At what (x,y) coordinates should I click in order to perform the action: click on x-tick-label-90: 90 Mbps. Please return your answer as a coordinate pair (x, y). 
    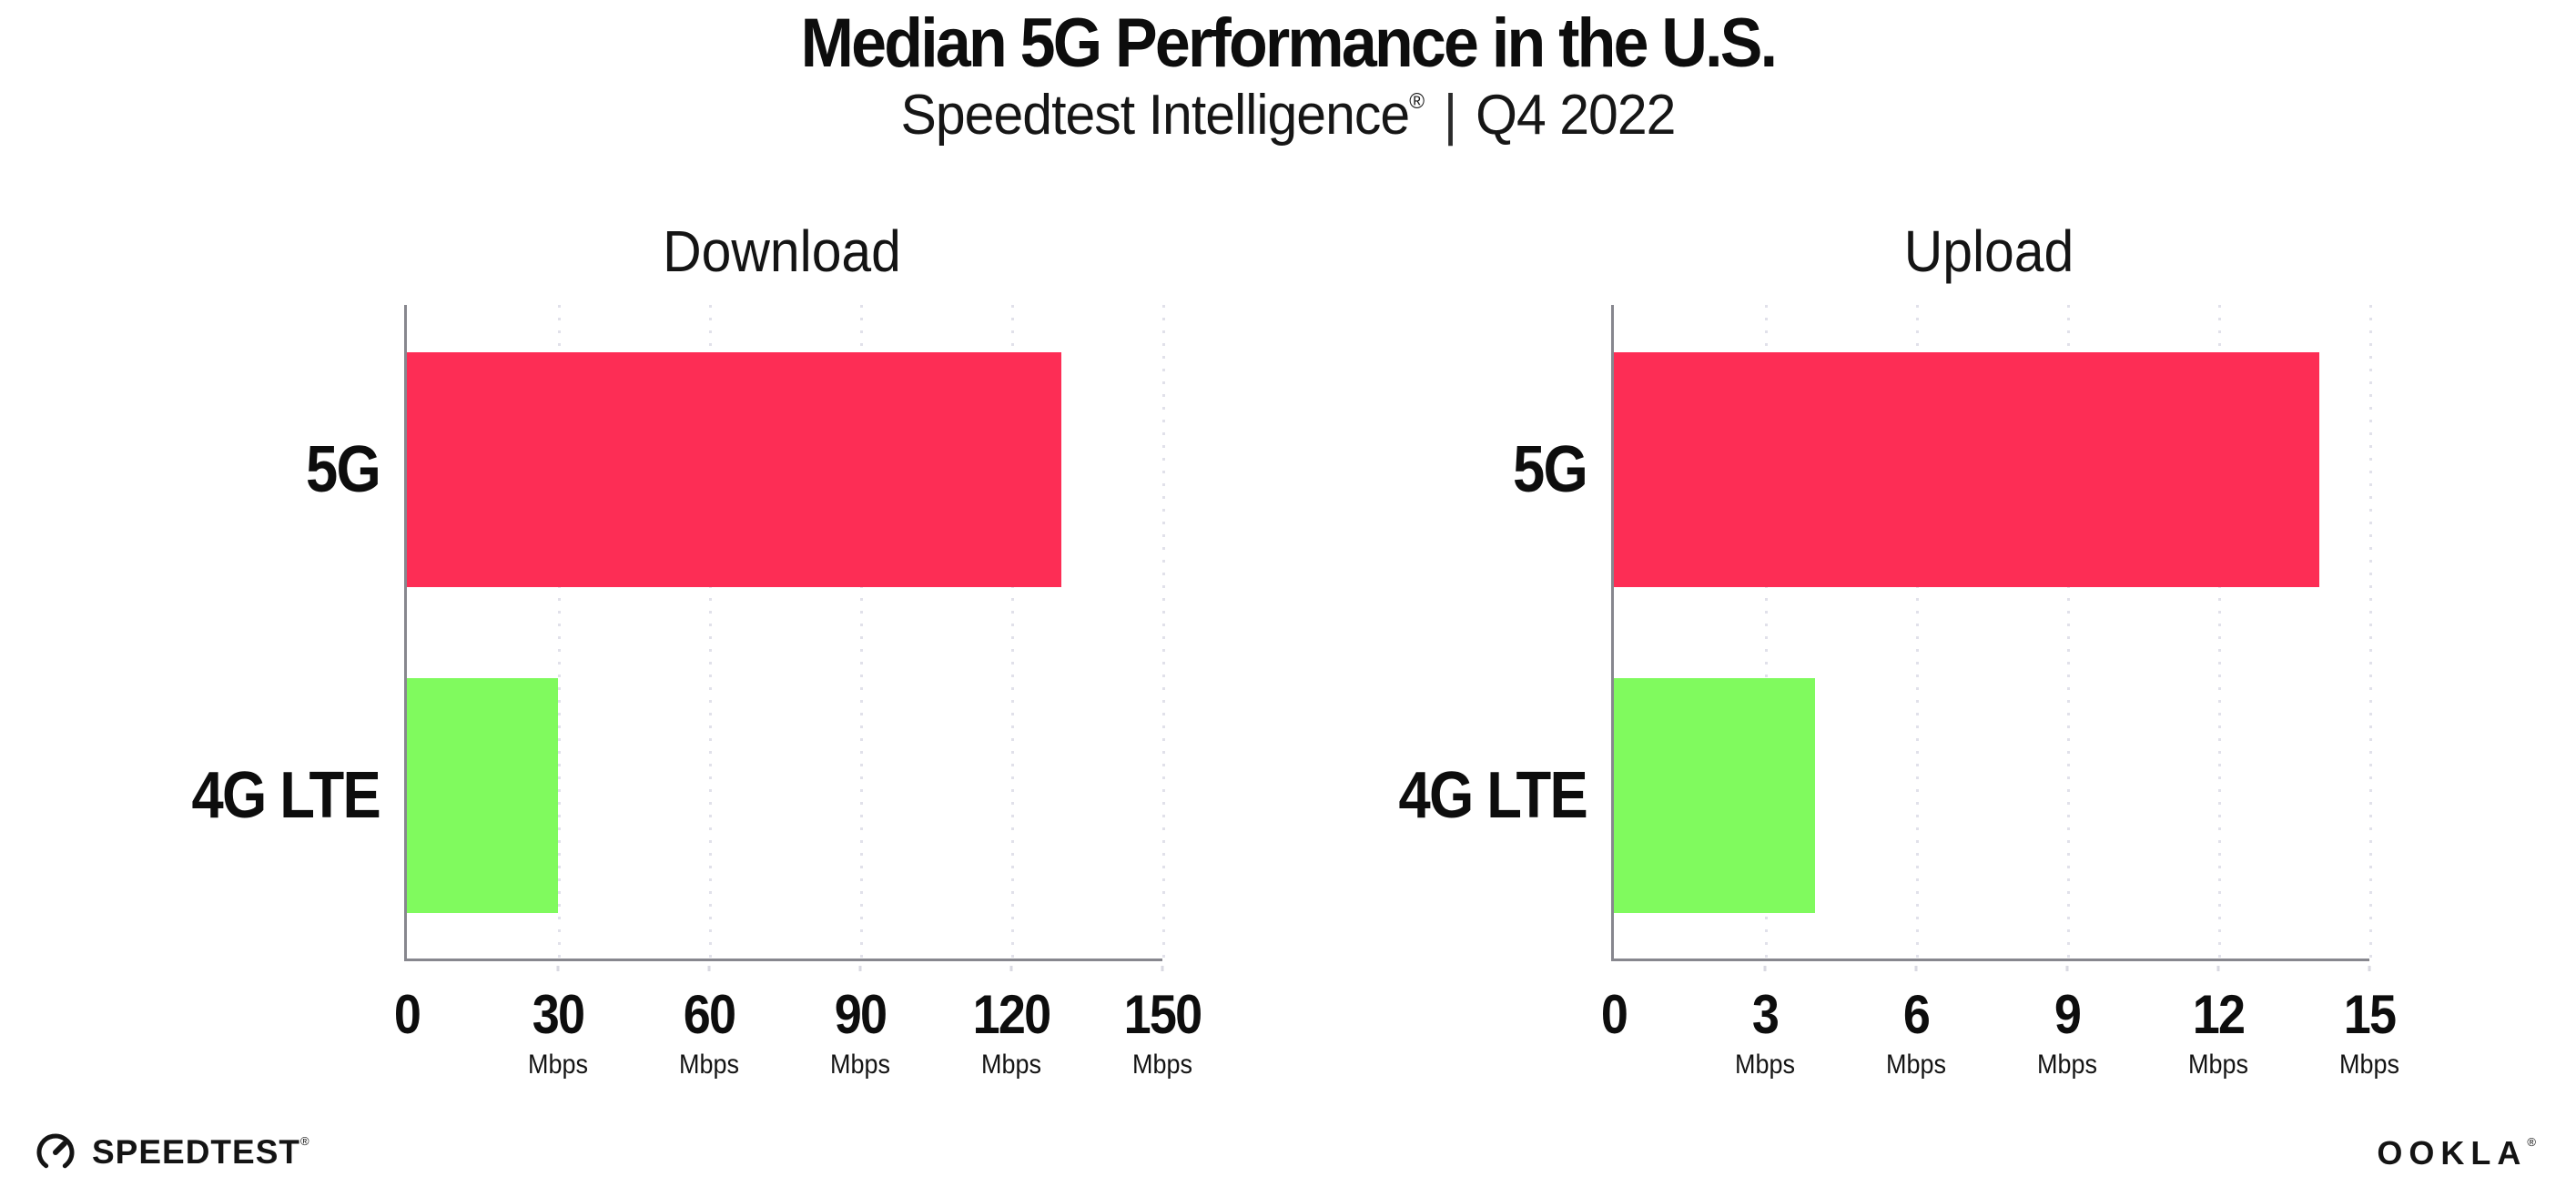
    Looking at the image, I should click on (860, 1033).